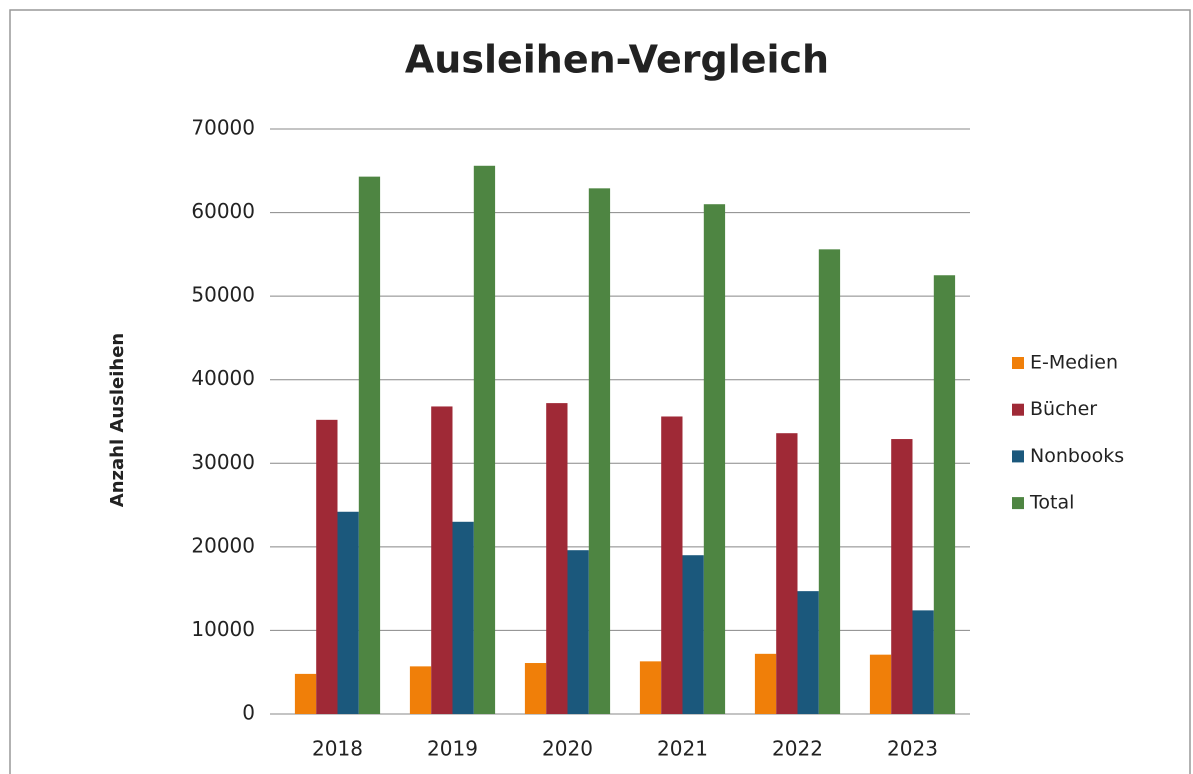 The height and width of the screenshot is (774, 1193). I want to click on legend-label: Nonbooks, so click(1077, 456).